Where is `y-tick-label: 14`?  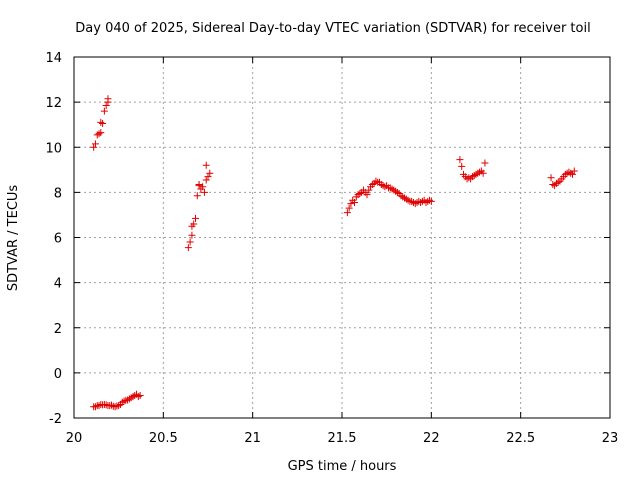 y-tick-label: 14 is located at coordinates (53, 58).